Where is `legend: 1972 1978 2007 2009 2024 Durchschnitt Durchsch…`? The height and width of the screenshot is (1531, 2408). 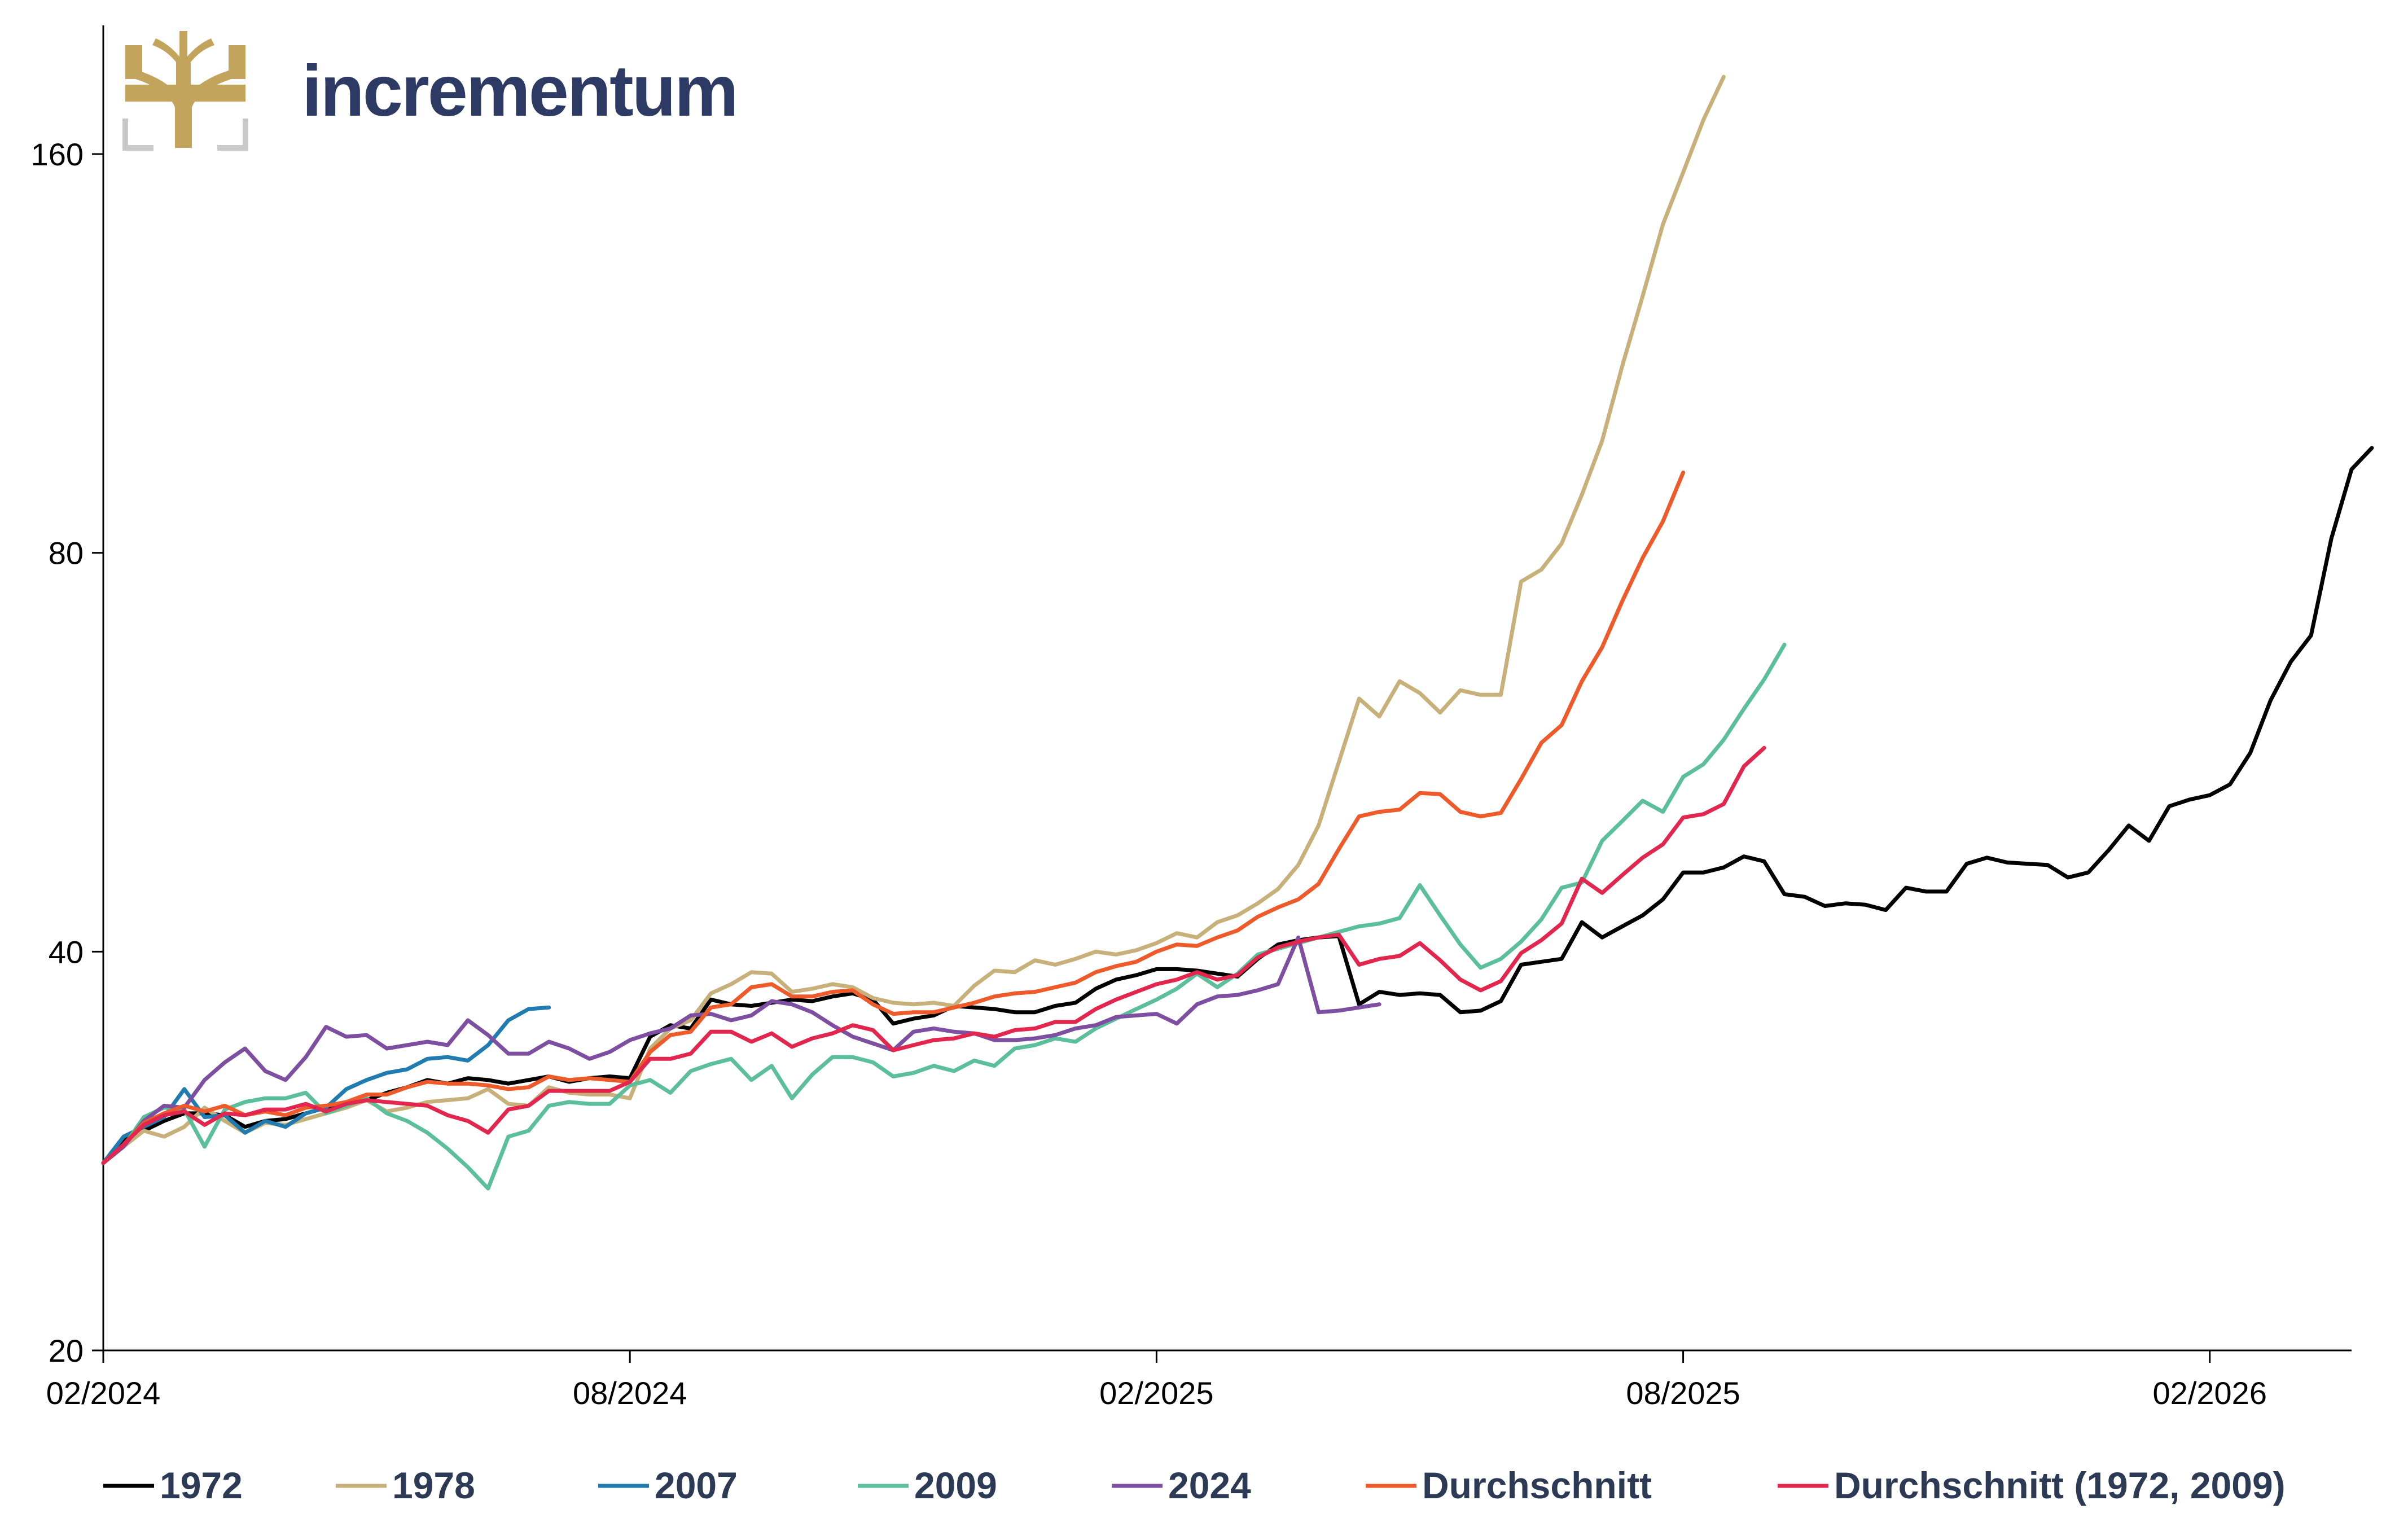 legend: 1972 1978 2007 2009 2024 Durchschnitt Durchsch… is located at coordinates (1195, 1485).